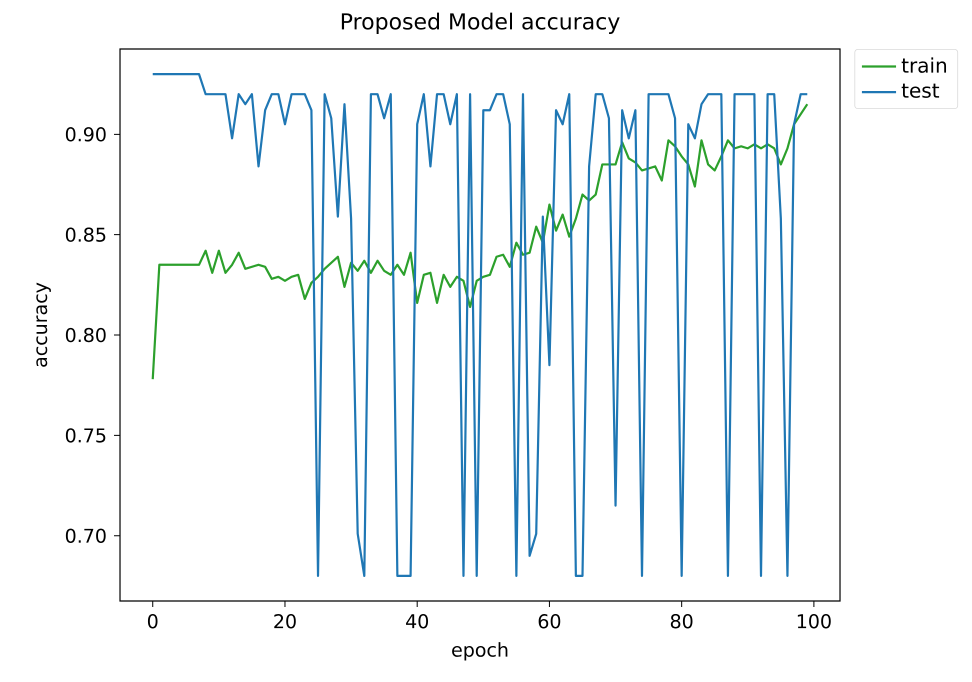 The image size is (972, 682). Describe the element at coordinates (814, 621) in the screenshot. I see `x-tick-label: 100` at that location.